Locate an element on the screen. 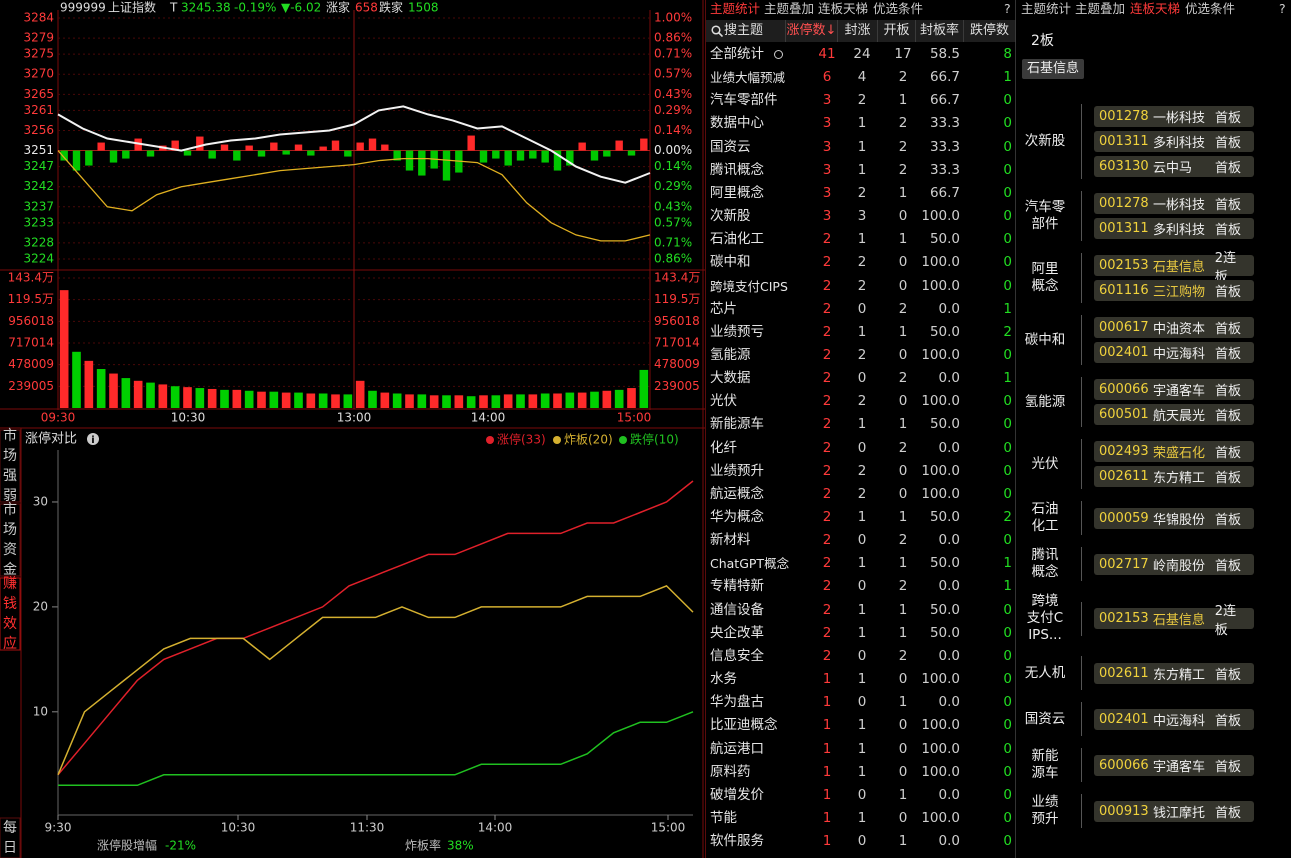 The height and width of the screenshot is (858, 1291). board-tag: 首板 is located at coordinates (1228, 453).